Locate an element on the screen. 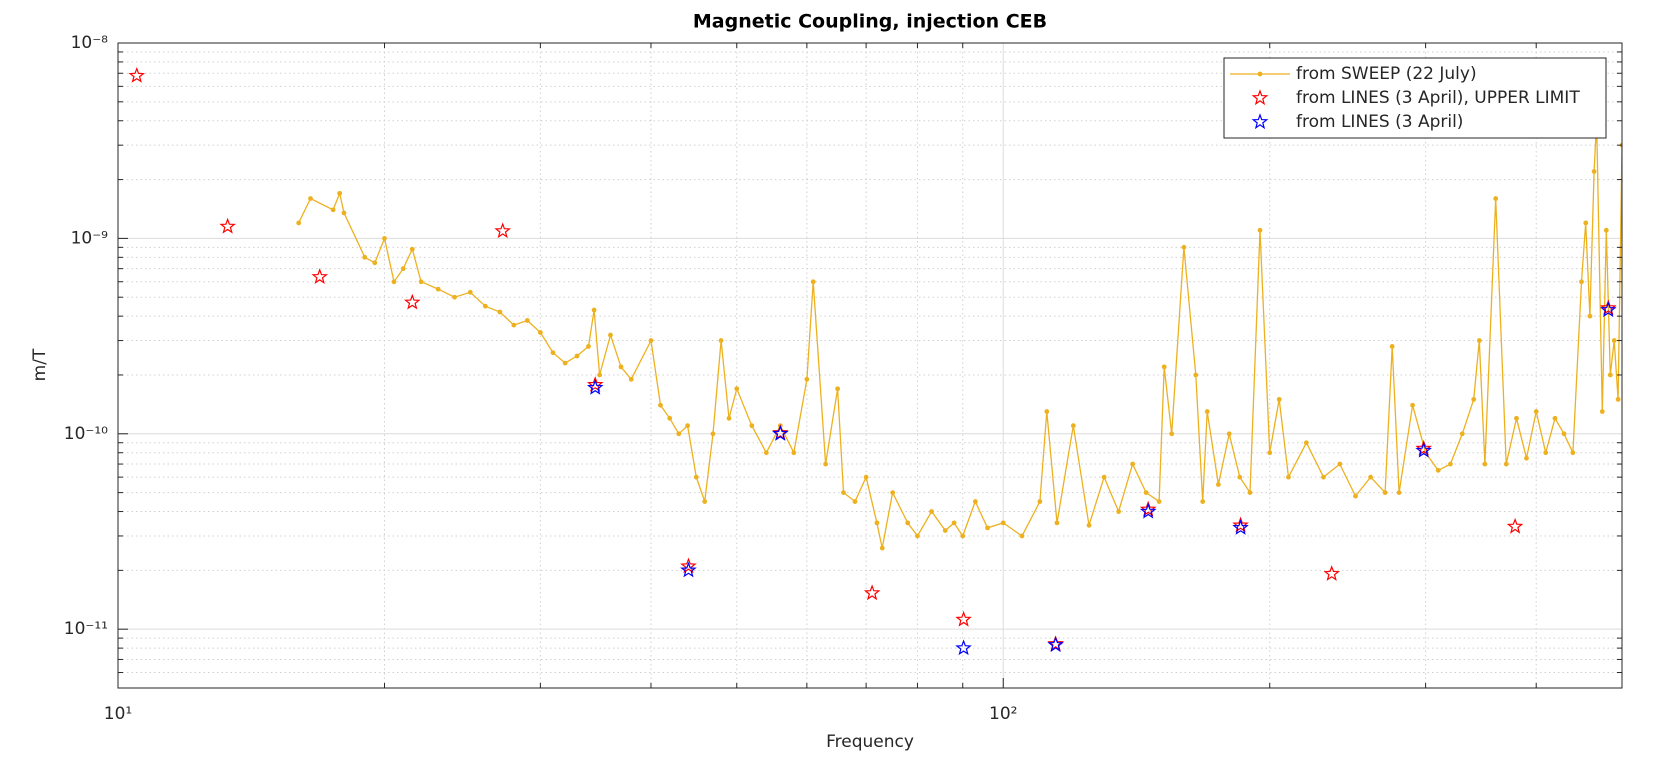  legend-label: from LINES (3 April), UPPER LIMIT is located at coordinates (1438, 98).